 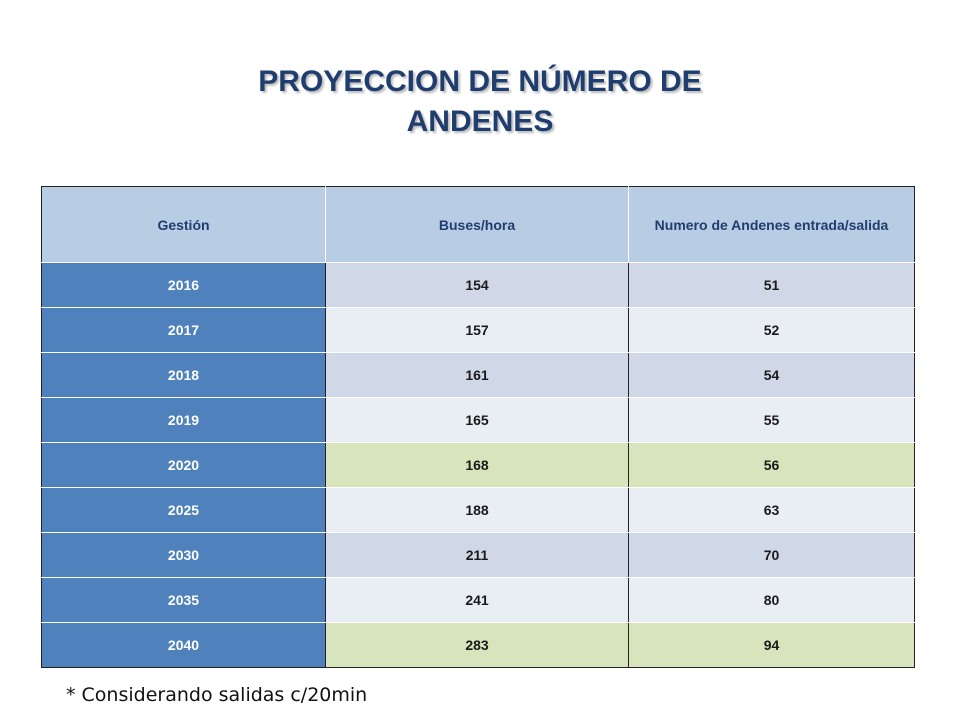 I want to click on table-row: 2019 165 55, so click(x=478, y=420).